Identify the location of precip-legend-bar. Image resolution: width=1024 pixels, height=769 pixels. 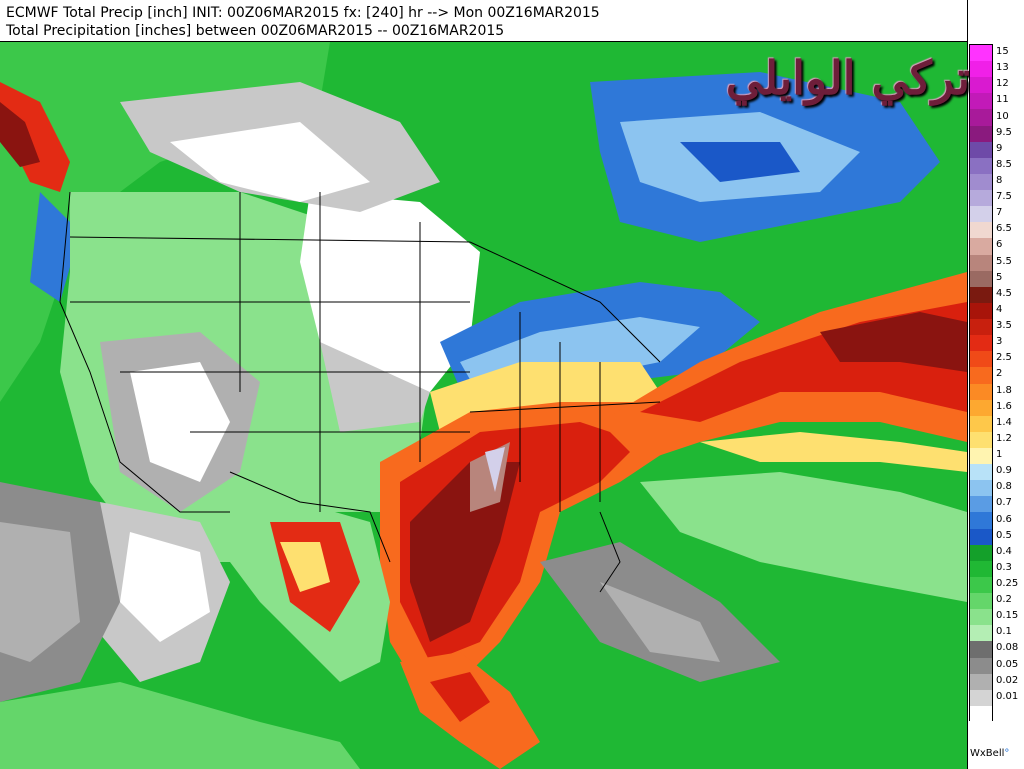
(981, 383).